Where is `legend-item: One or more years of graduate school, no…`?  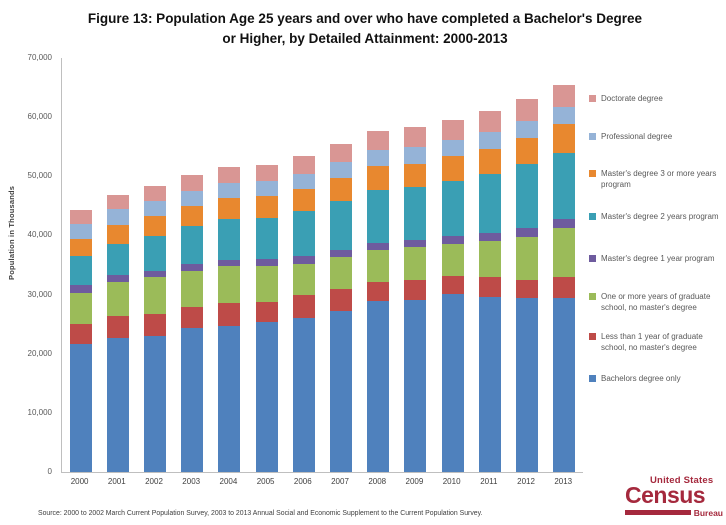 legend-item: One or more years of graduate school, no… is located at coordinates (656, 303).